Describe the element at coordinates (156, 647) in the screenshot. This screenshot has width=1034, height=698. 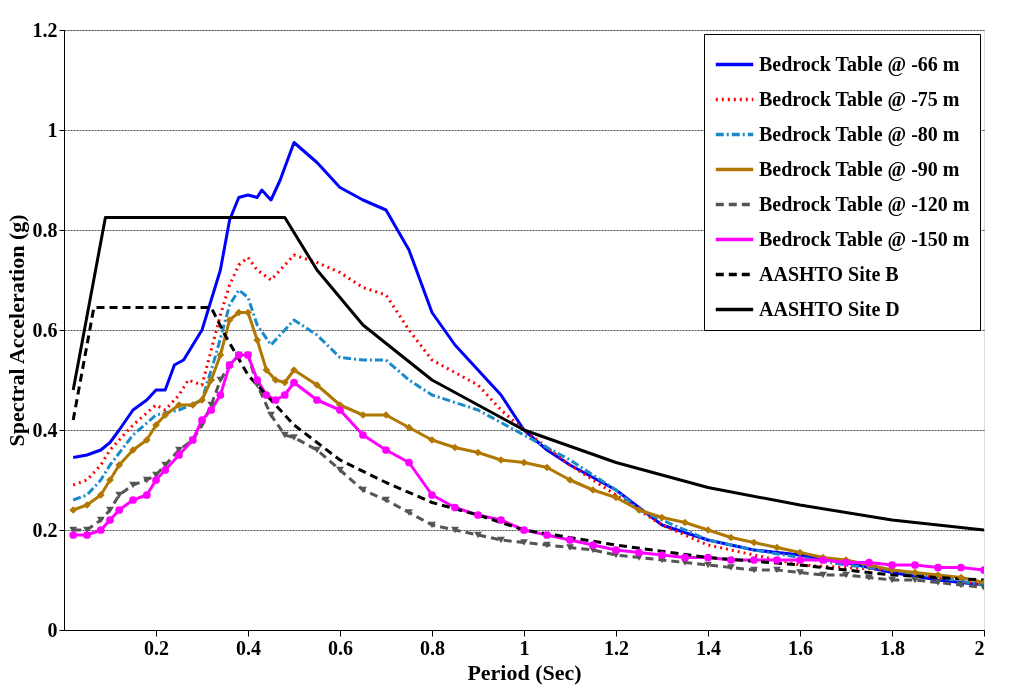
I see `x-tick-label: 0.2` at that location.